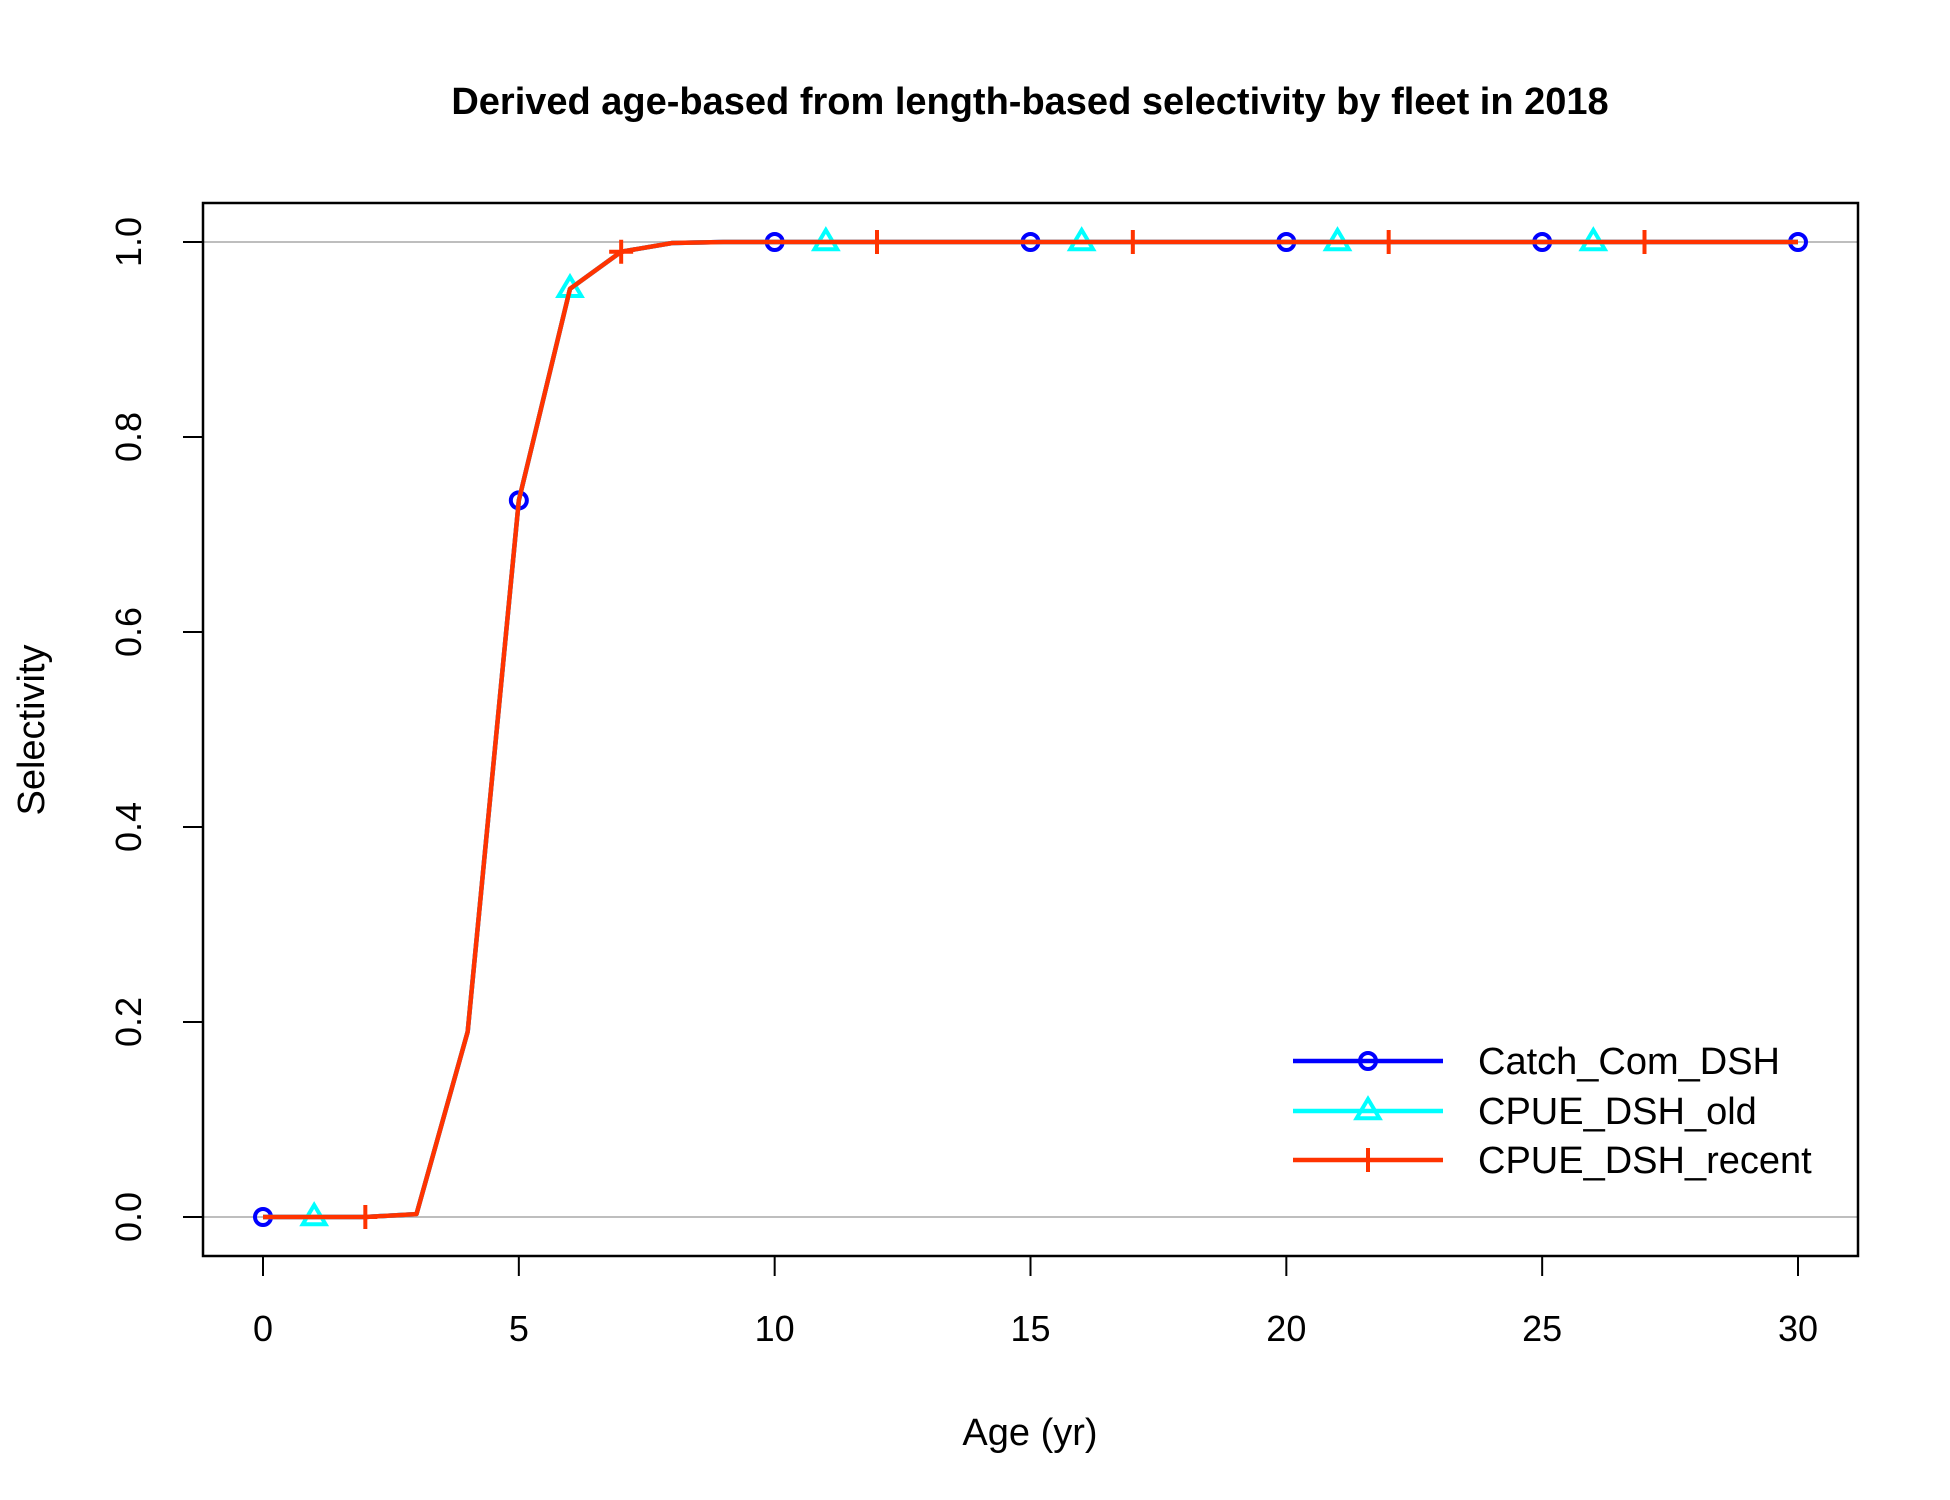 The height and width of the screenshot is (1500, 1950). I want to click on legend-item-CPUE_DSH_old: CPUE_DSH_old, so click(1525, 1112).